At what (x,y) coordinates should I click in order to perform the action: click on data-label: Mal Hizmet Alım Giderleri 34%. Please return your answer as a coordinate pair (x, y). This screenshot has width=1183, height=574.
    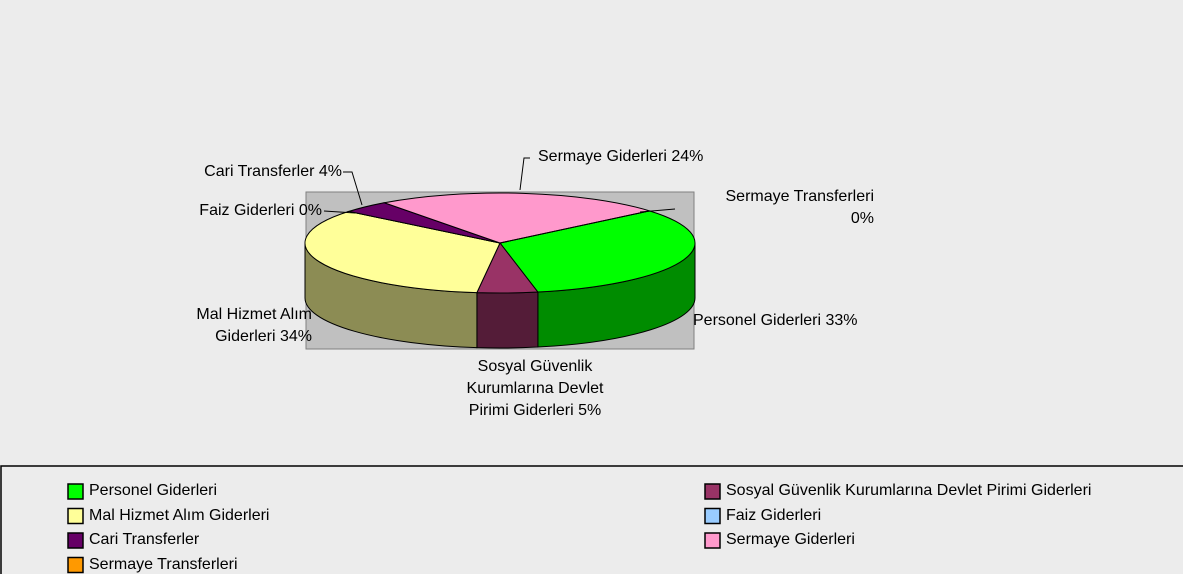
    Looking at the image, I should click on (254, 325).